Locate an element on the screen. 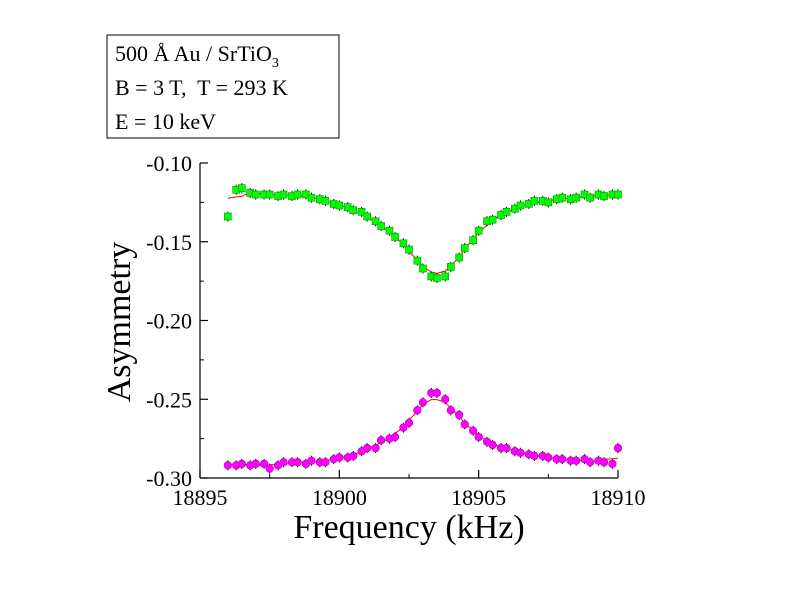 The height and width of the screenshot is (600, 800). x-tick-label: 18905 is located at coordinates (478, 497).